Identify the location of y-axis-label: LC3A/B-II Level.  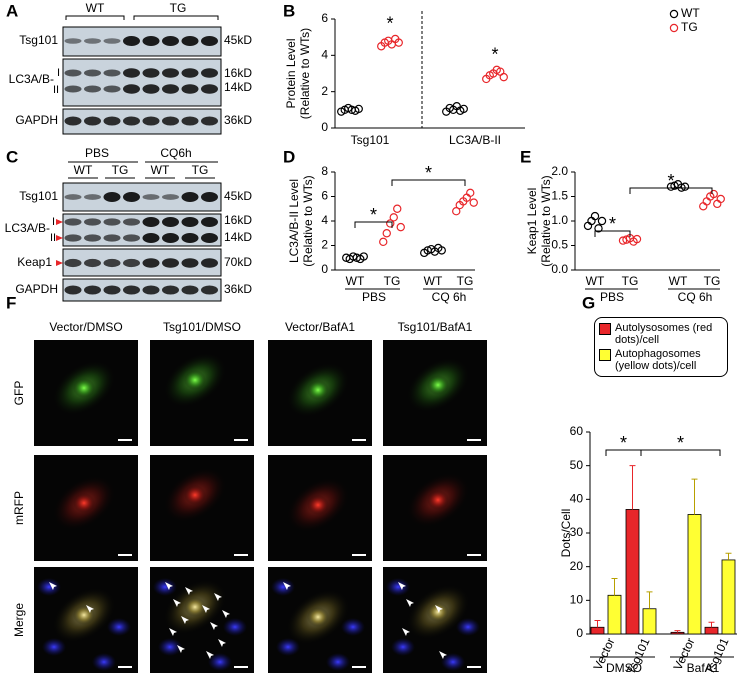
(294, 221).